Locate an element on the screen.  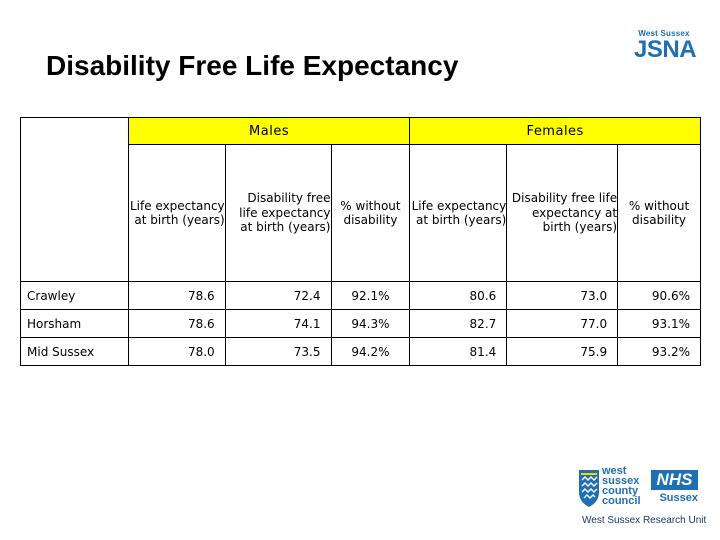
logo-subtitle: West Sussex is located at coordinates (664, 33).